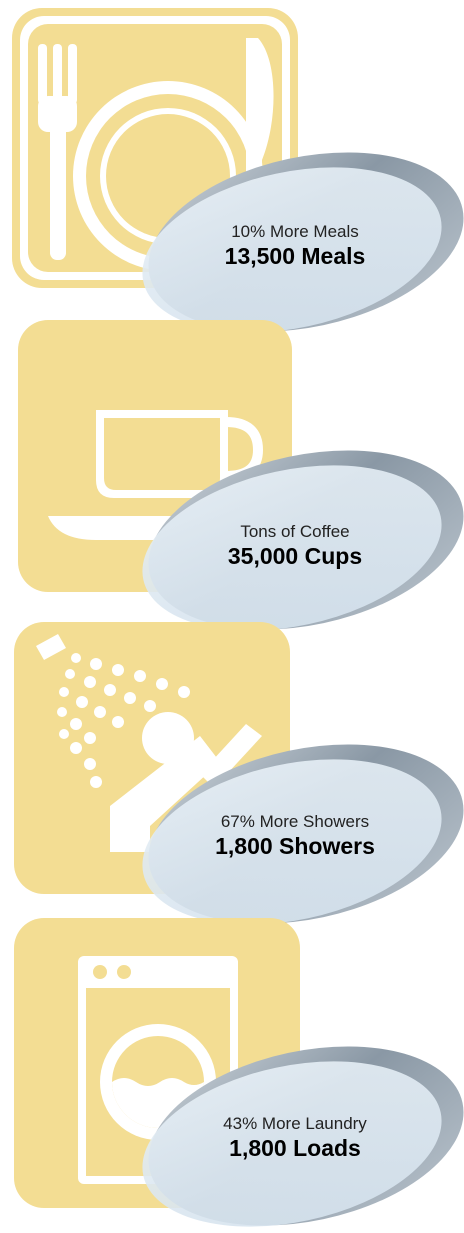 The width and height of the screenshot is (464, 1233). I want to click on stat-subtitle: 10% More Meals, so click(295, 231).